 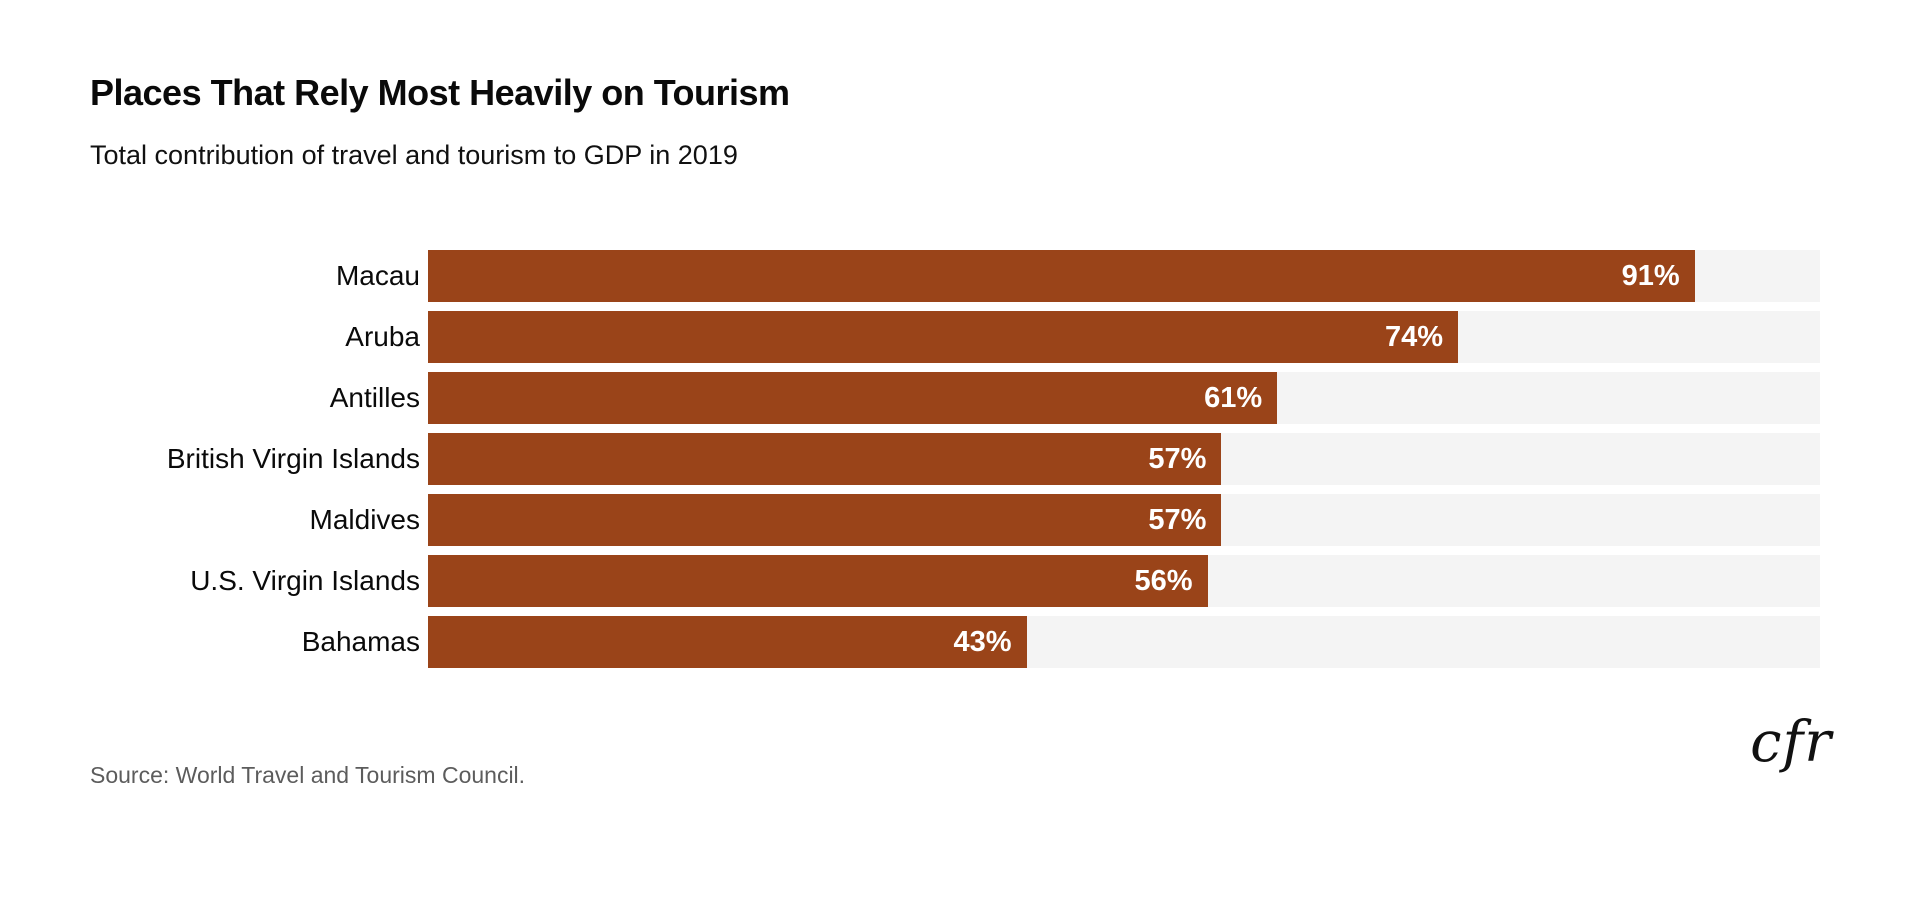 I want to click on bar-row-antilles: Antilles 61%, so click(x=955, y=398).